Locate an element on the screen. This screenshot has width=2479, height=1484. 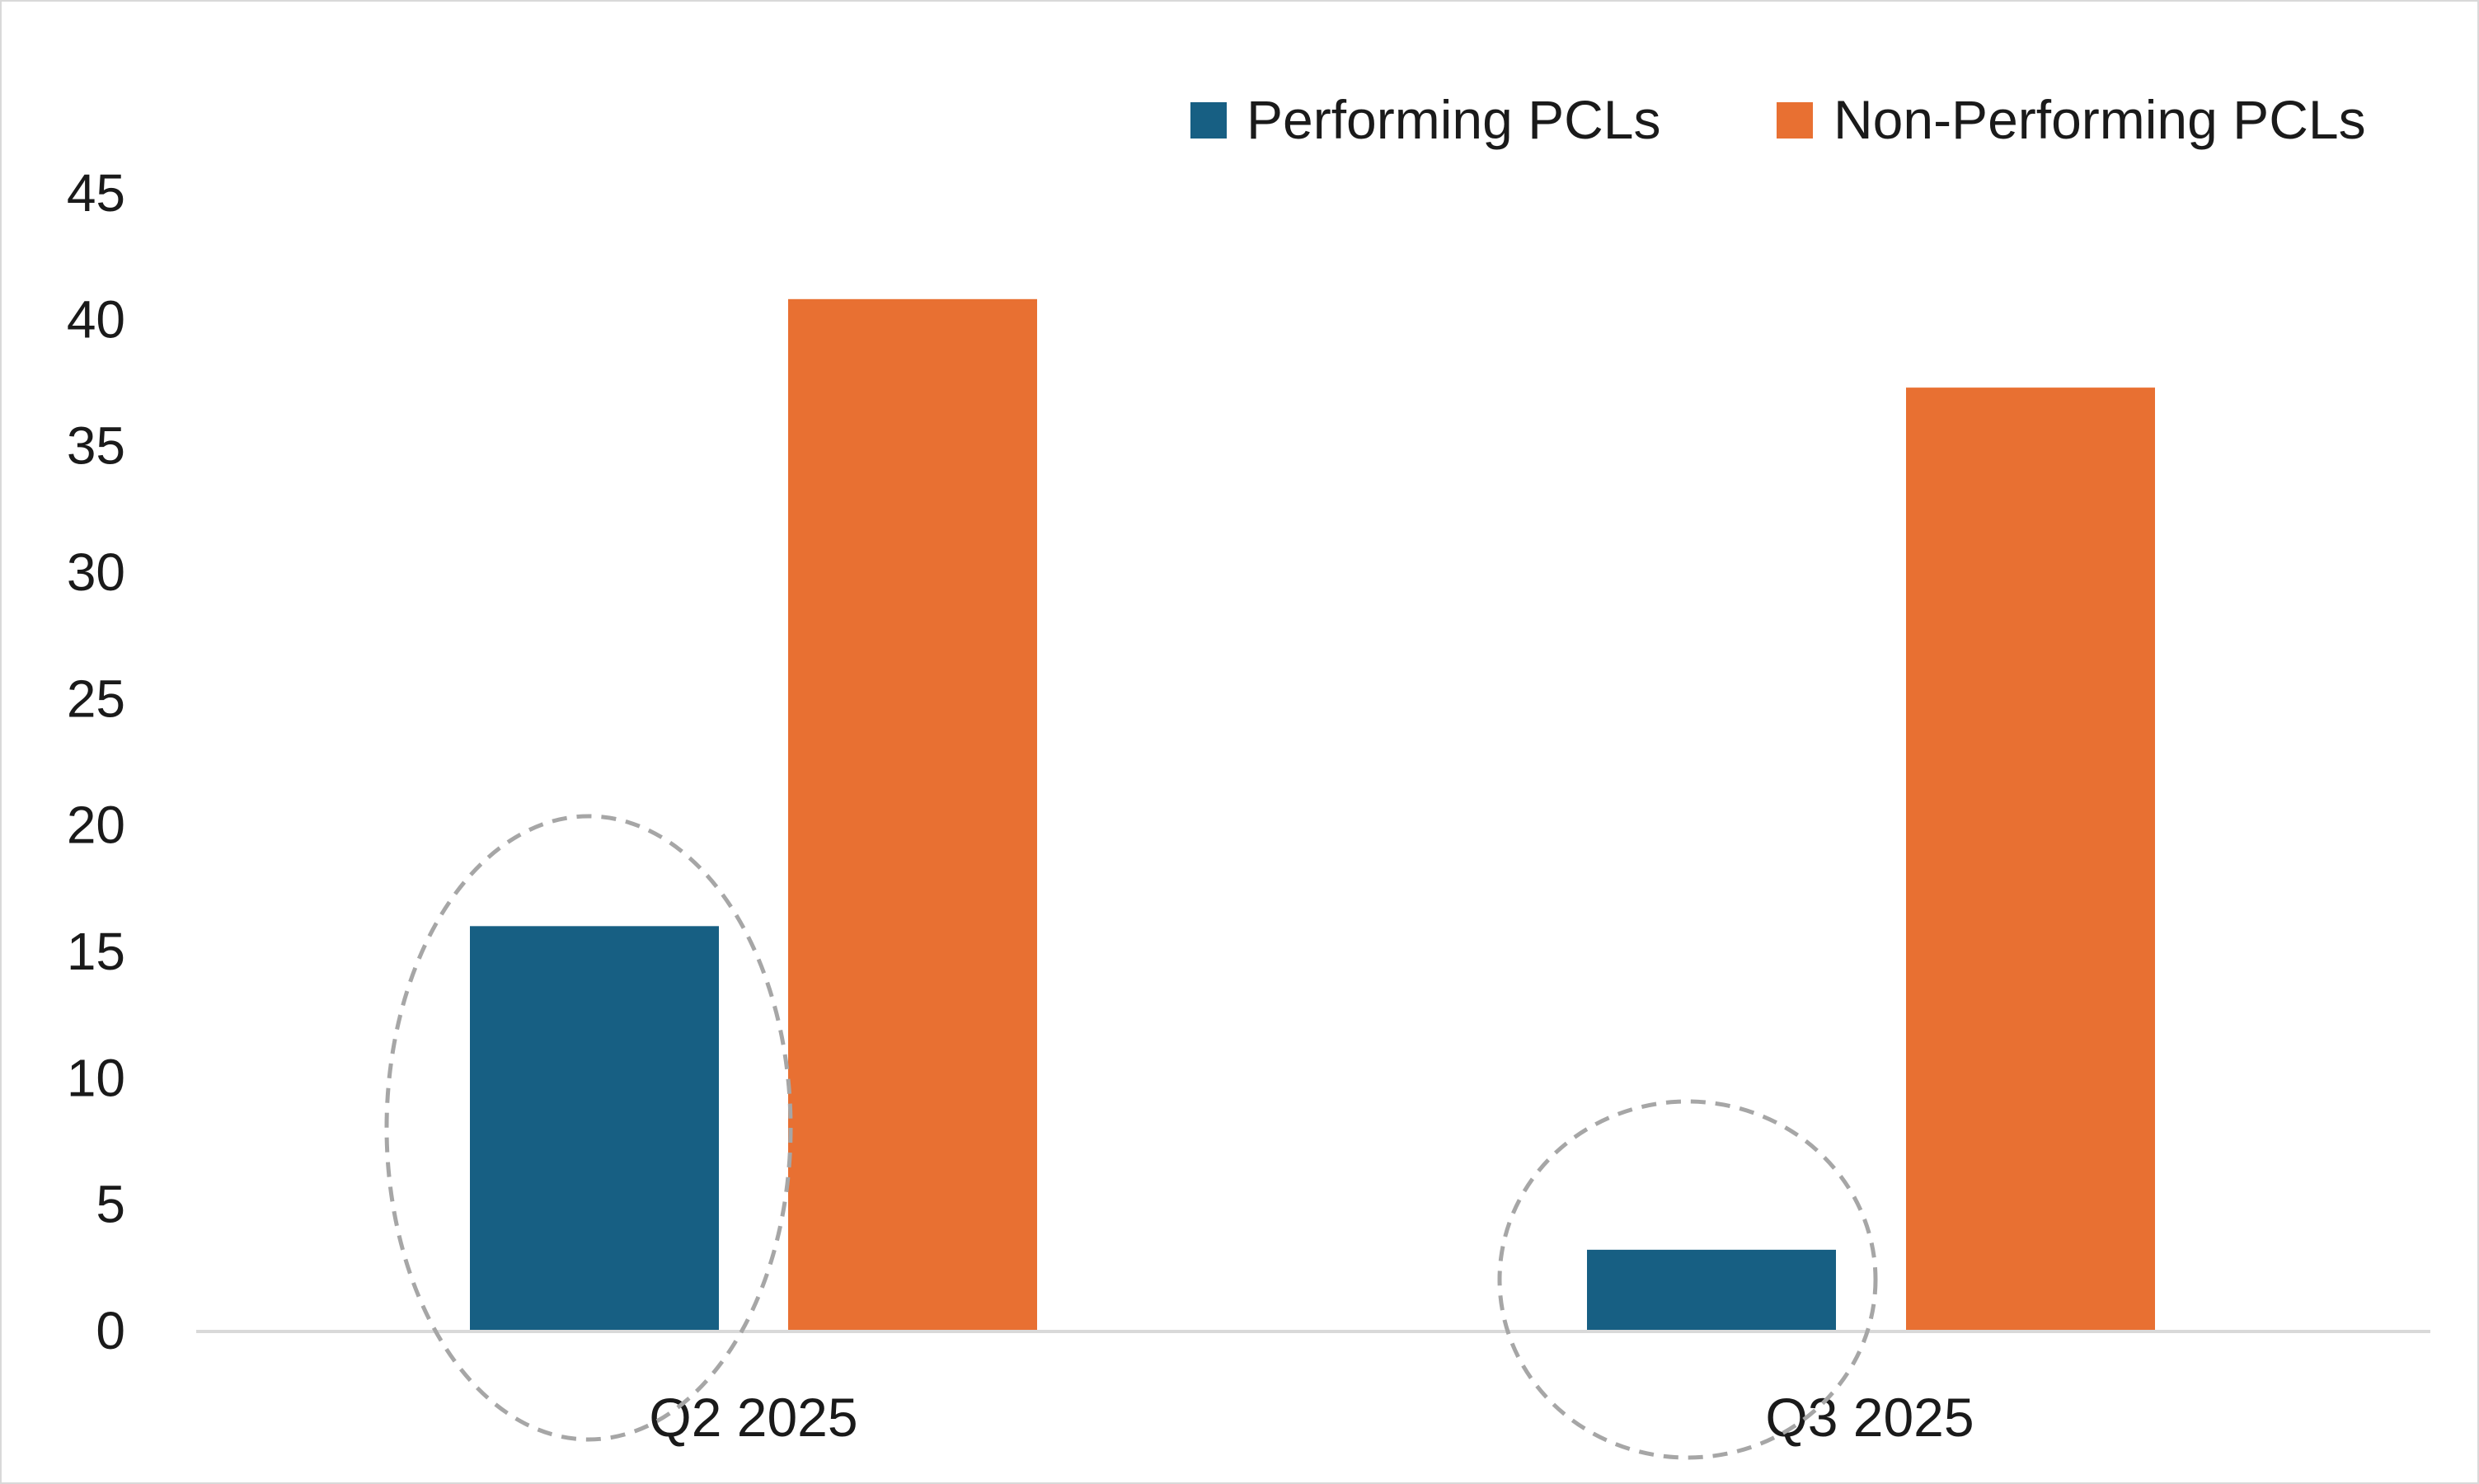
y-tick-label: 25 is located at coordinates (96, 698).